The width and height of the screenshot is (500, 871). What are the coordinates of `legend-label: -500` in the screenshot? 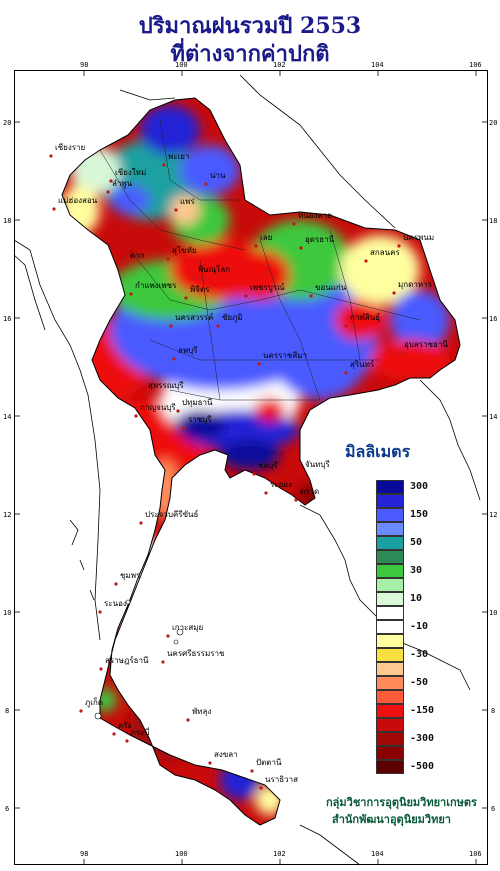 It's located at (422, 766).